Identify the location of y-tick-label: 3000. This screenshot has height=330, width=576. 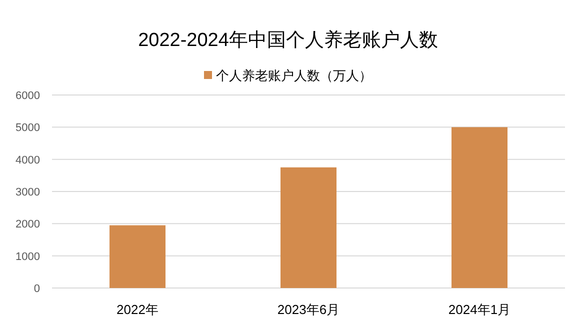
(28, 192).